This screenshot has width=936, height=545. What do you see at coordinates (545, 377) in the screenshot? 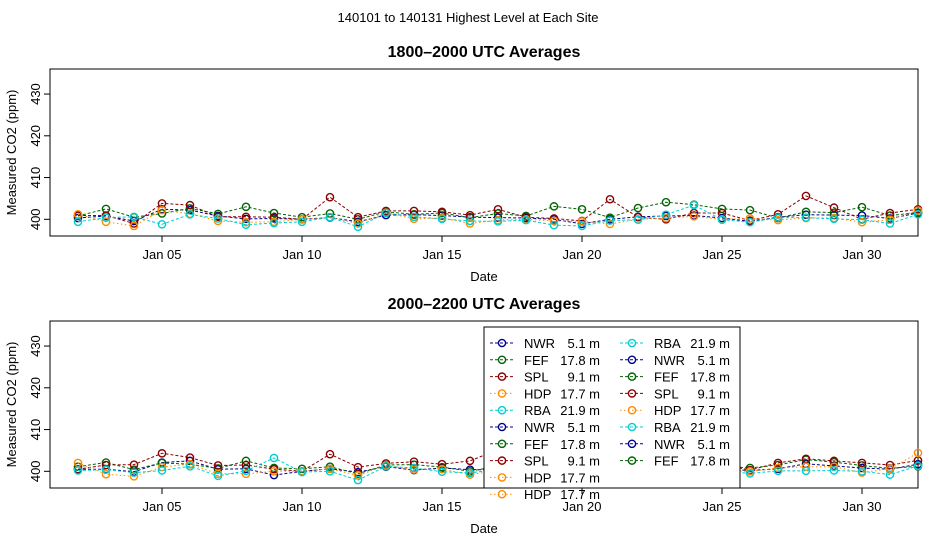
I see `legend-entry: SPL 9.1 m` at bounding box center [545, 377].